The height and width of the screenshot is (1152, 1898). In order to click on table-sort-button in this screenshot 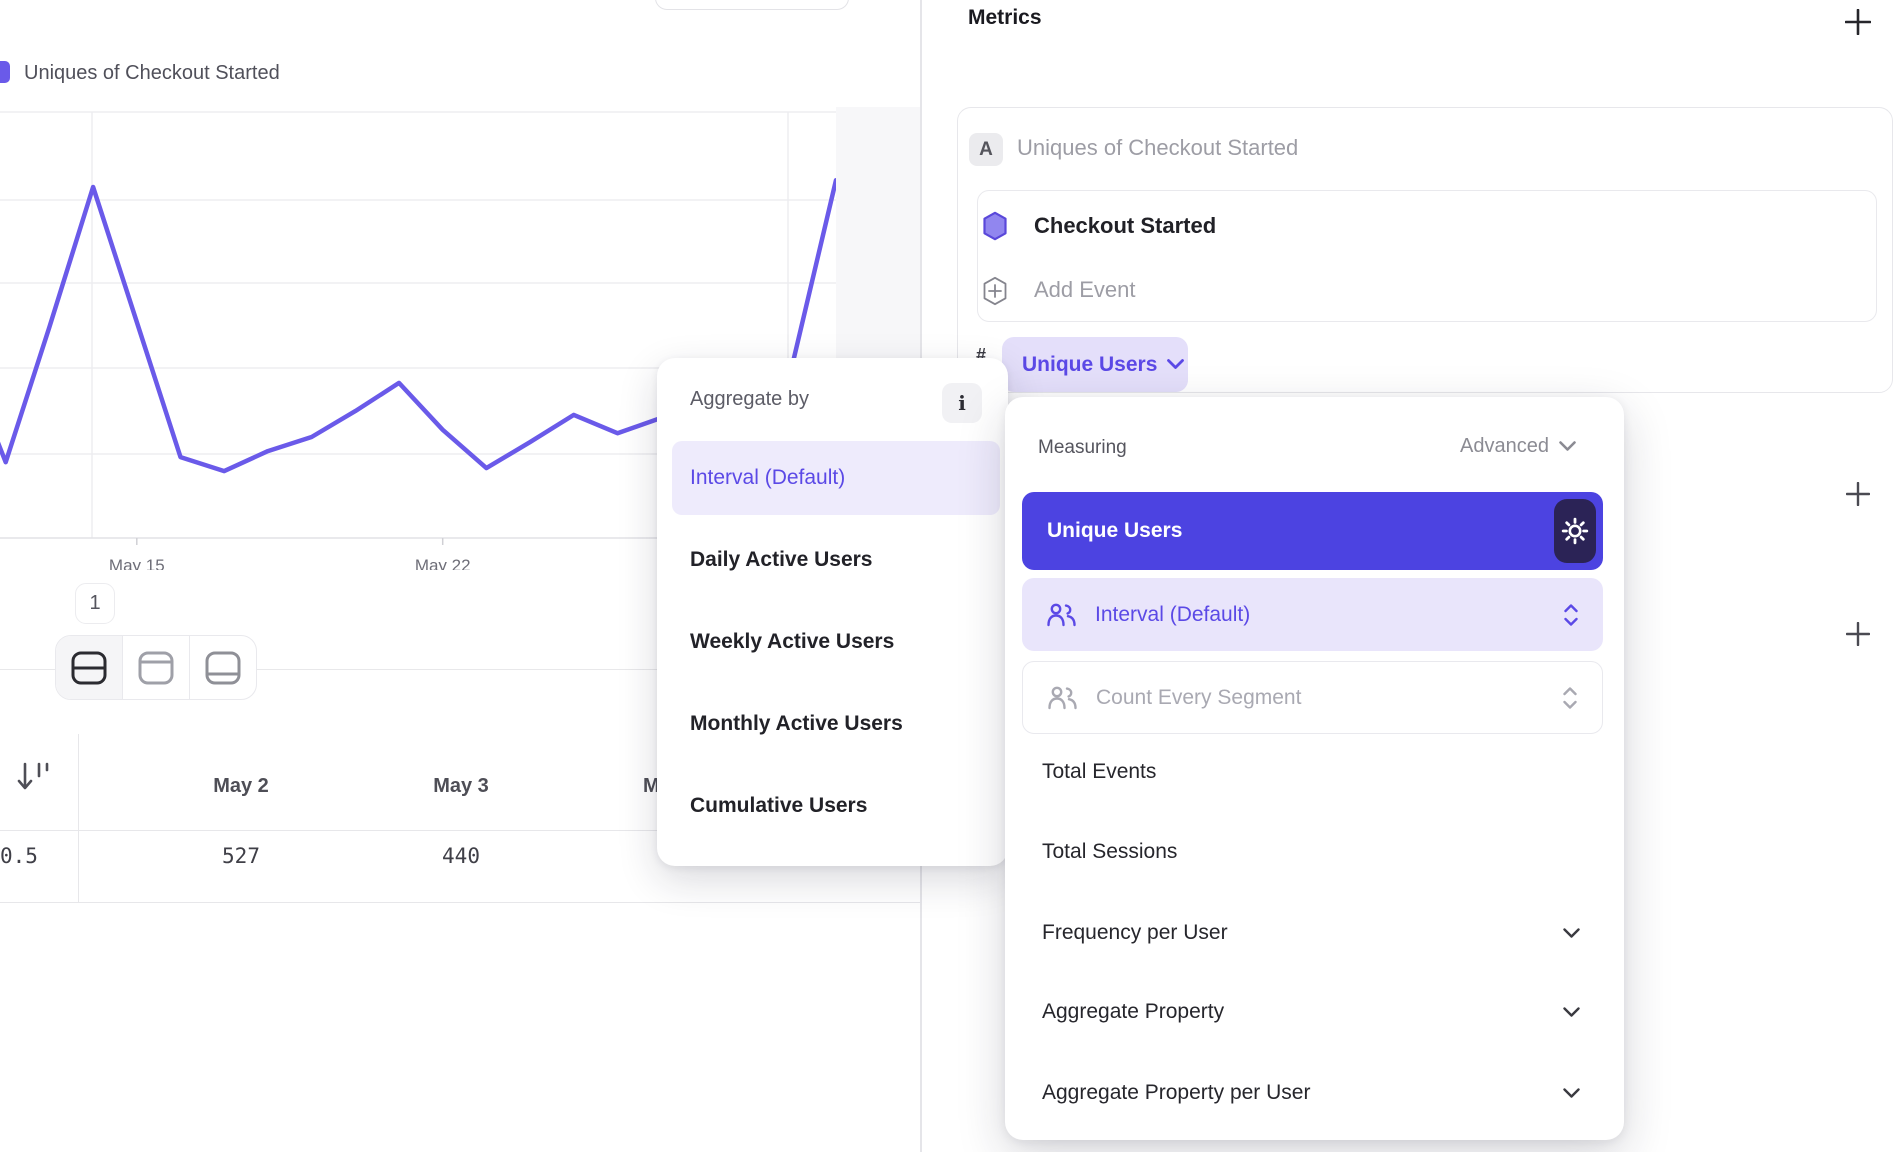, I will do `click(34, 776)`.